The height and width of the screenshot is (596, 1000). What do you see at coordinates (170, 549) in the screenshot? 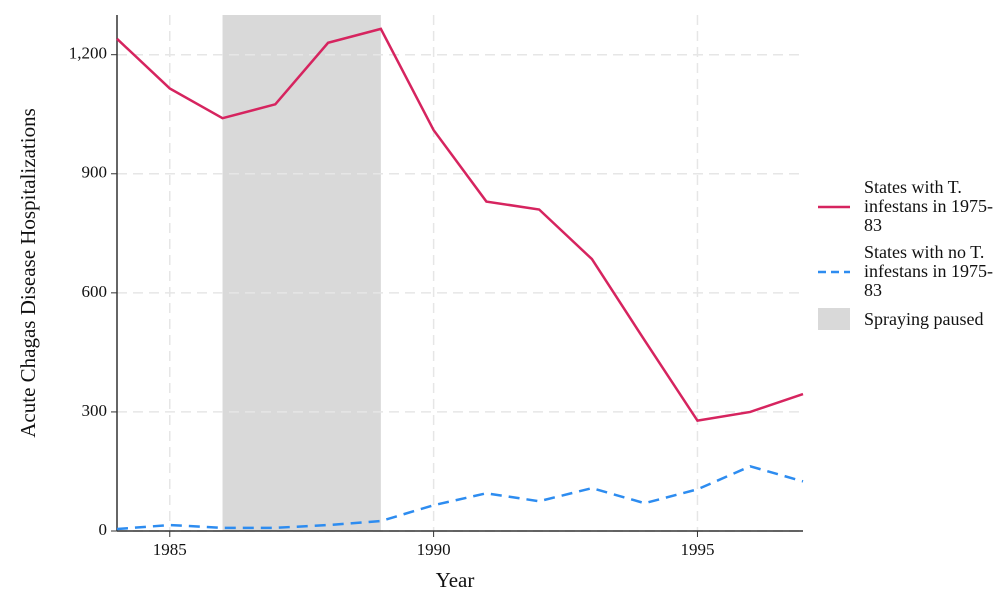
I see `x-tick-label: 1985` at bounding box center [170, 549].